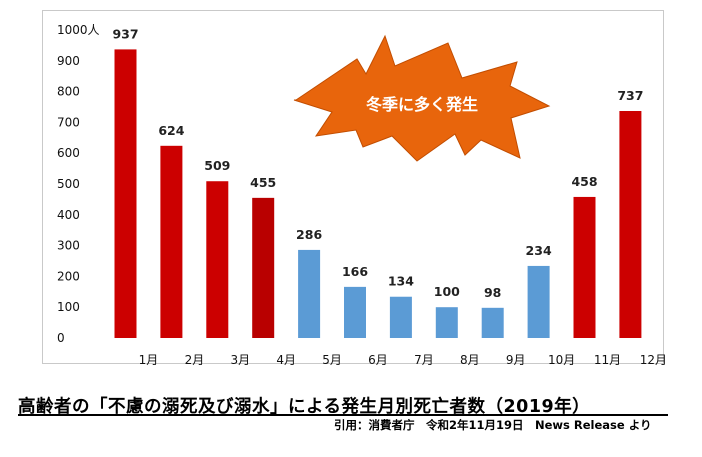 Image resolution: width=702 pixels, height=457 pixels. Describe the element at coordinates (125, 33) in the screenshot. I see `data-label: 937` at that location.